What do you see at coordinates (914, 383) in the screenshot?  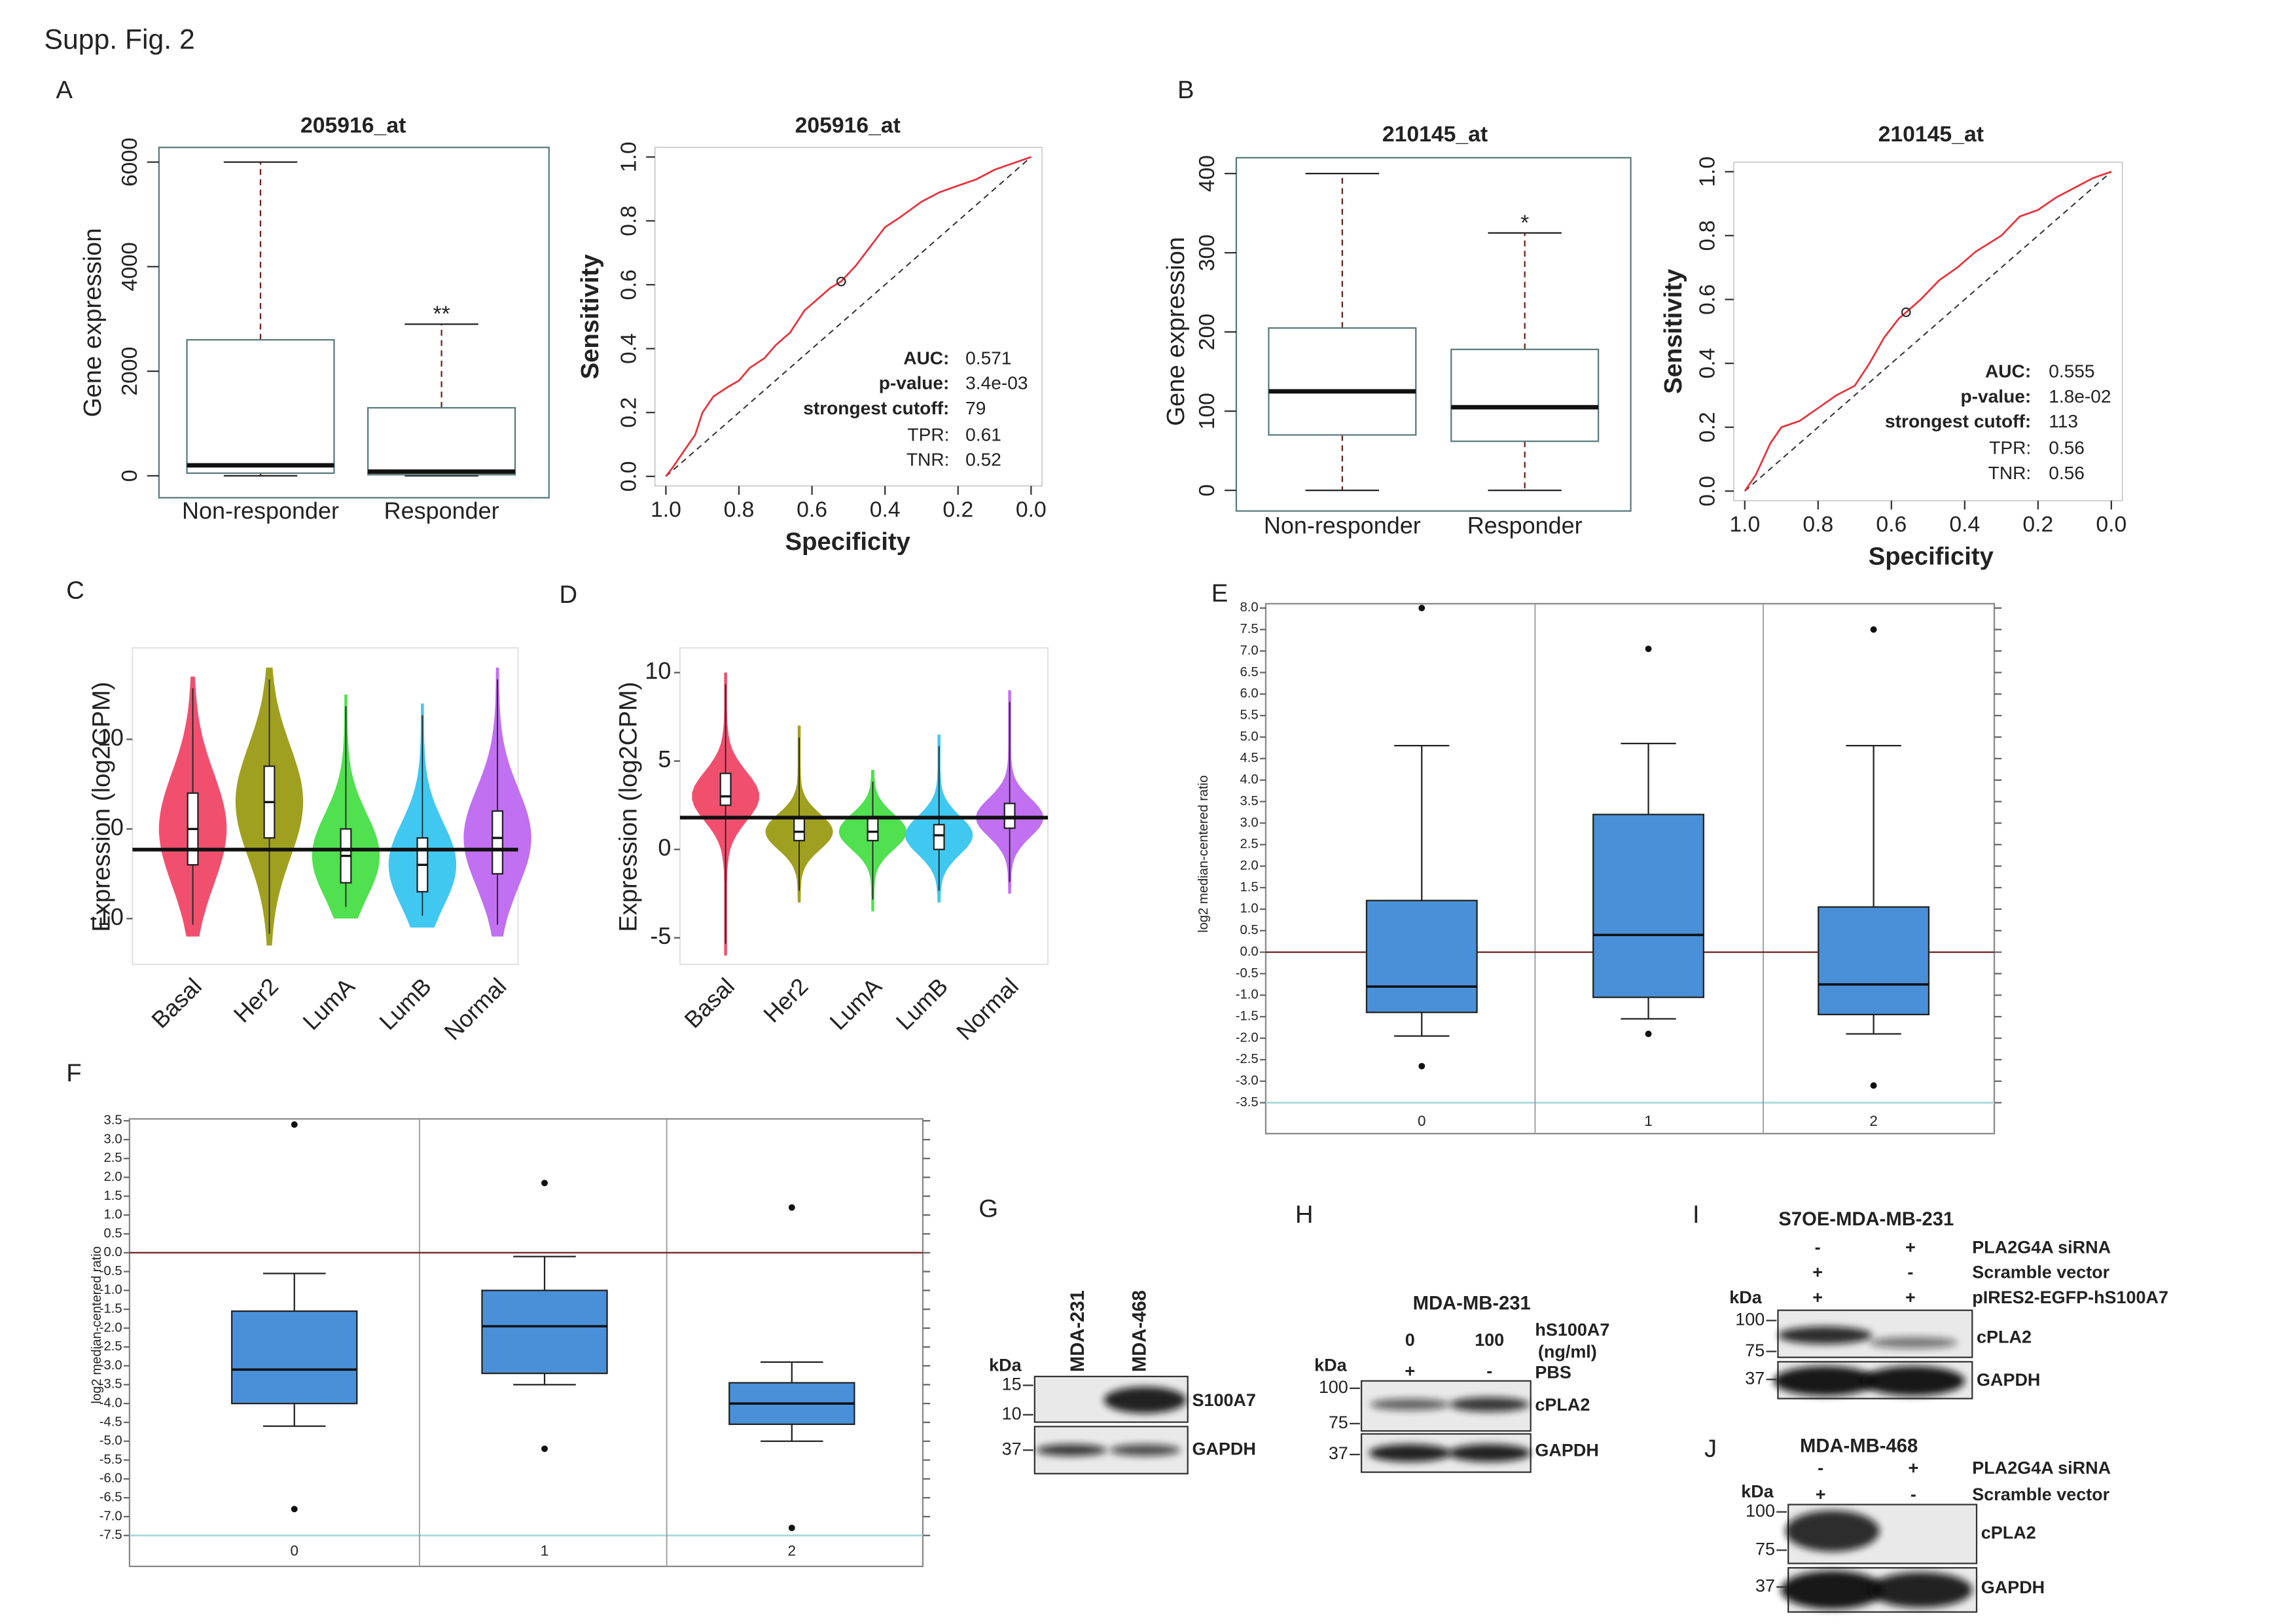 I see `stat-name: p-value:` at bounding box center [914, 383].